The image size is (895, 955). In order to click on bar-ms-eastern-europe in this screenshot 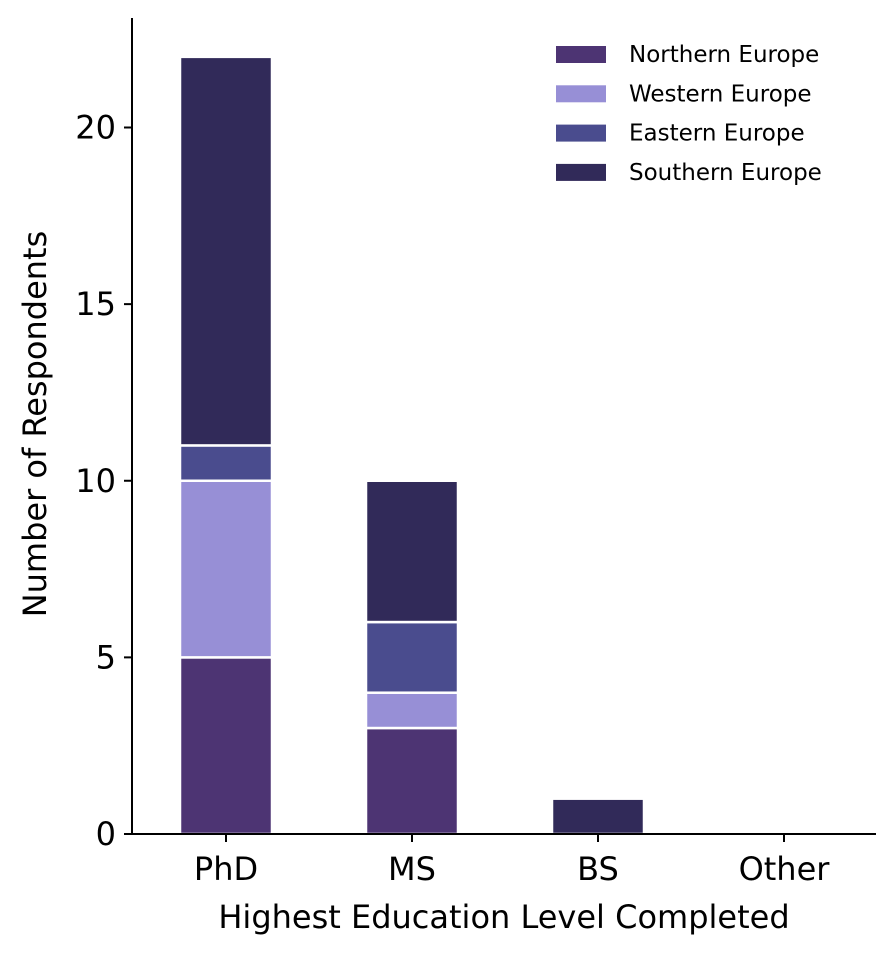, I will do `click(412, 657)`.